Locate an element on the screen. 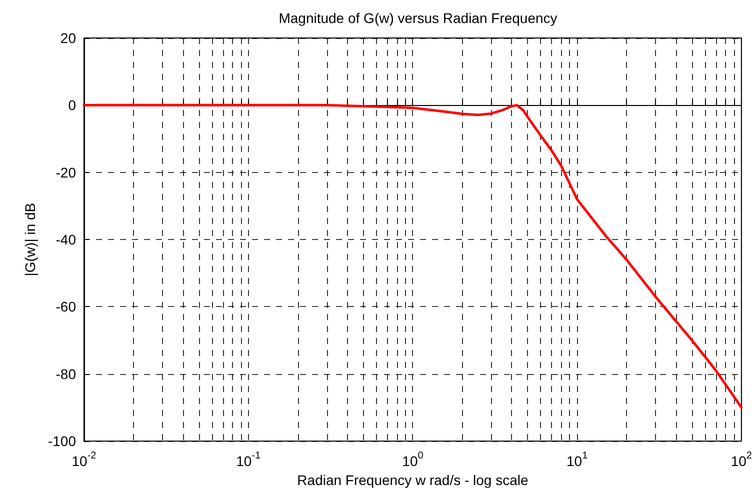  y-tick-label: 0 is located at coordinates (72, 105).